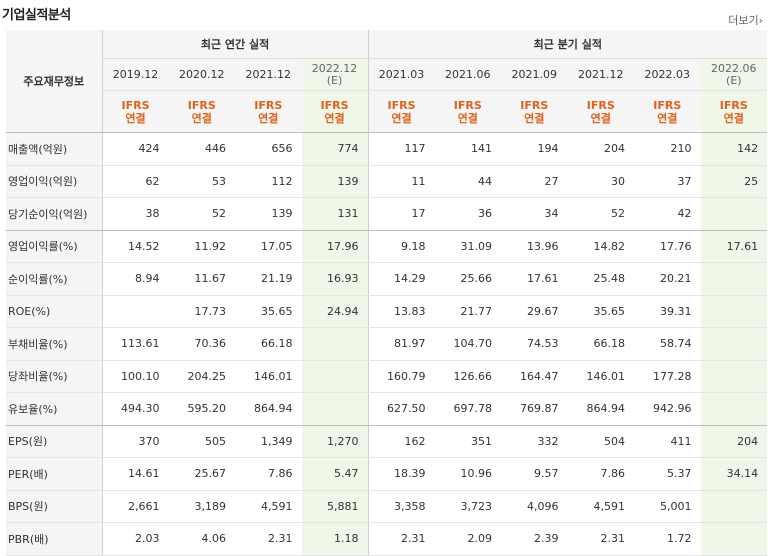 Image resolution: width=773 pixels, height=556 pixels. What do you see at coordinates (135, 181) in the screenshot?
I see `value-cell: 62` at bounding box center [135, 181].